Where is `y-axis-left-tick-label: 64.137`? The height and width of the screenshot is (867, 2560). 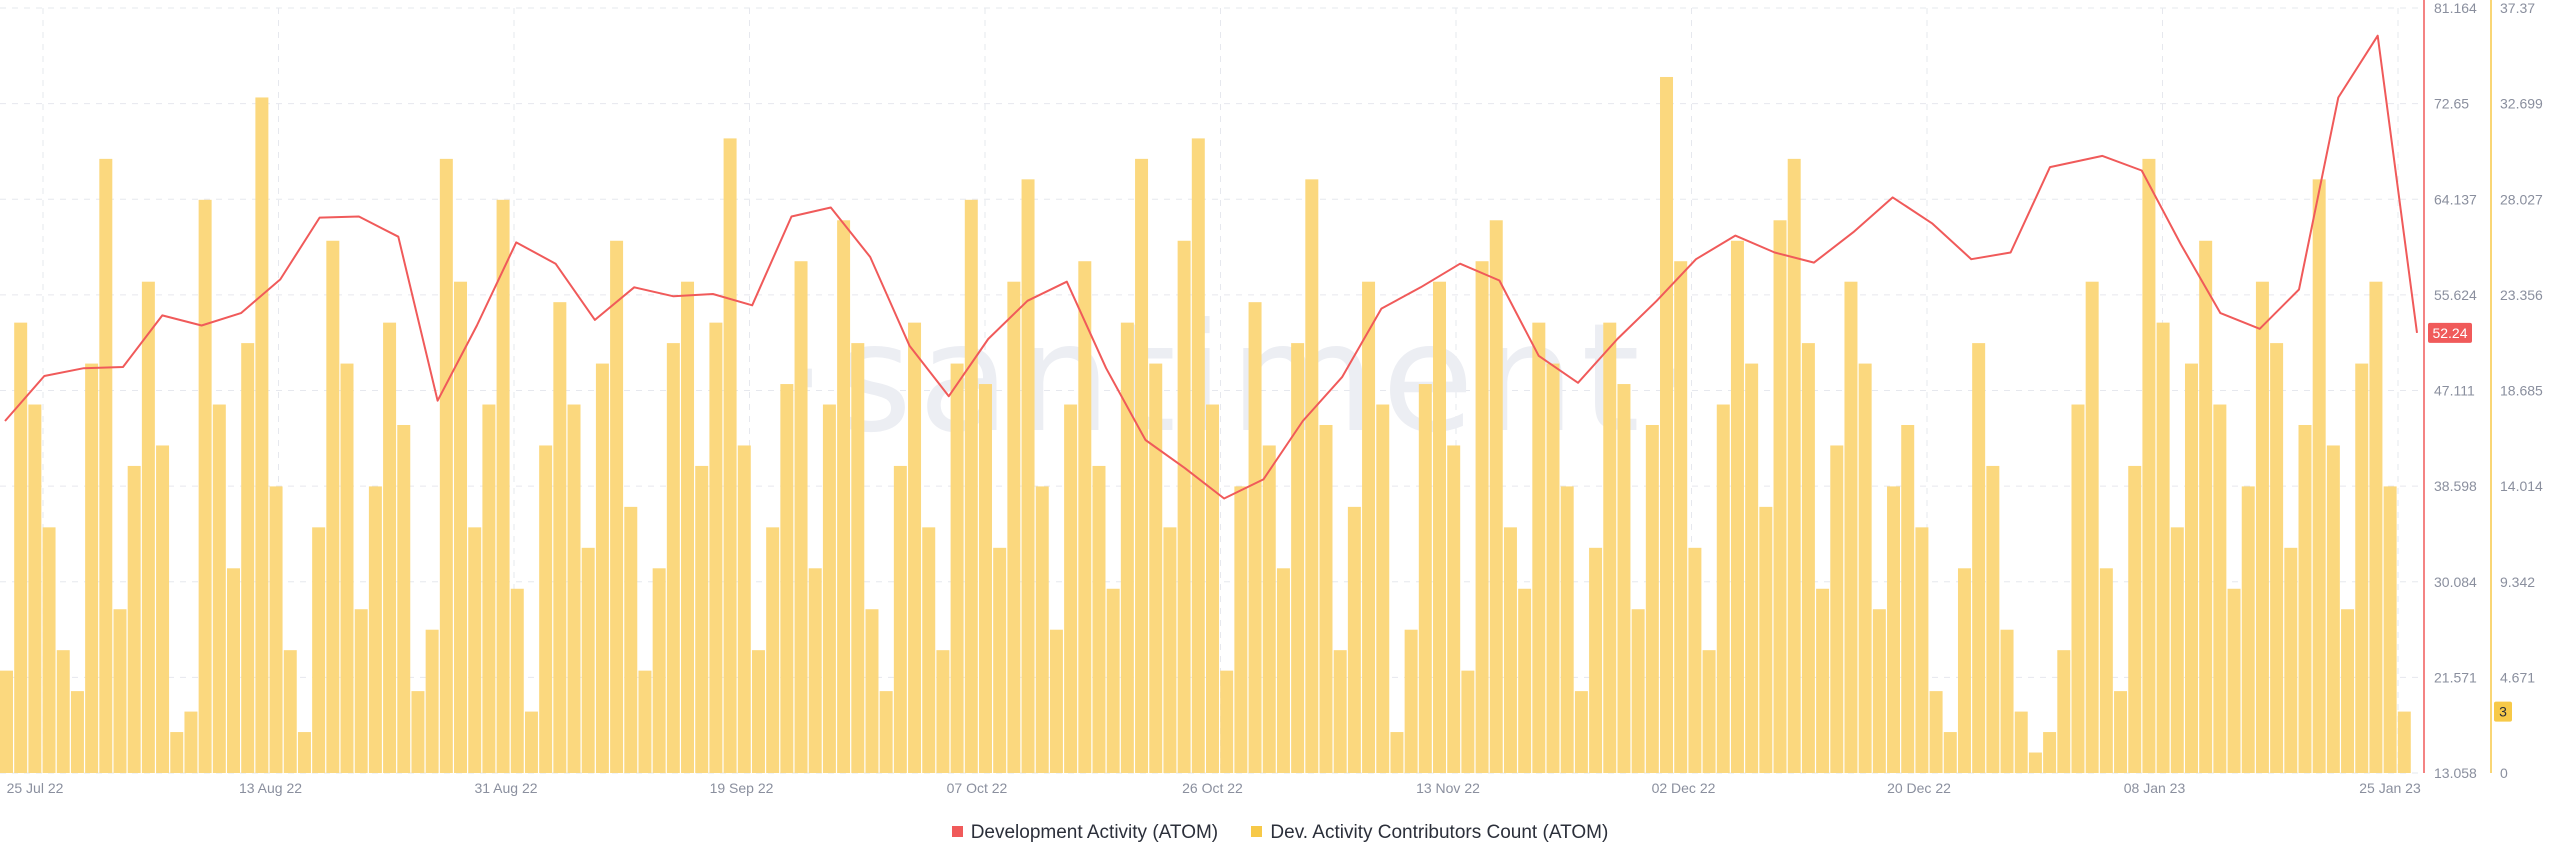
y-axis-left-tick-label: 64.137 is located at coordinates (2455, 199).